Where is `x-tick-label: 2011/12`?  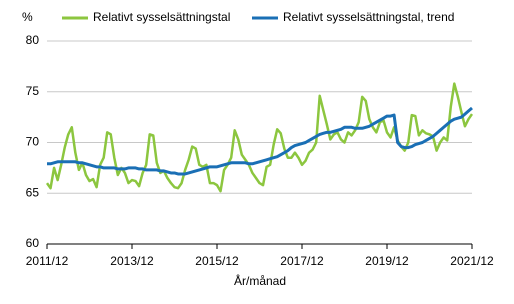
x-tick-label: 2011/12 is located at coordinates (47, 261).